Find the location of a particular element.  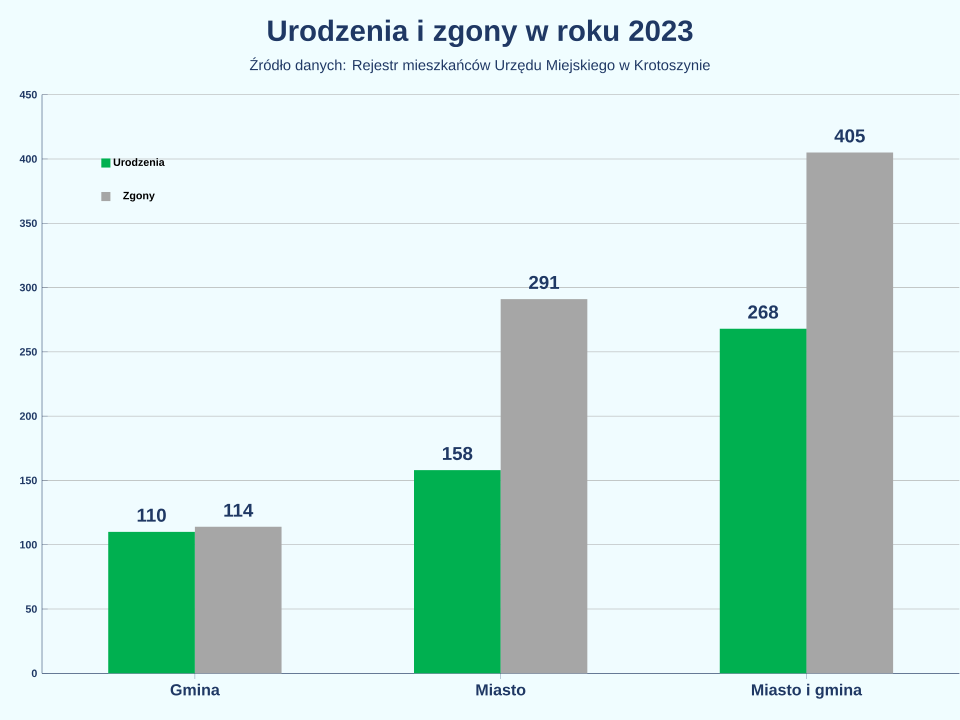

y-tick-label: 450 is located at coordinates (28, 94).